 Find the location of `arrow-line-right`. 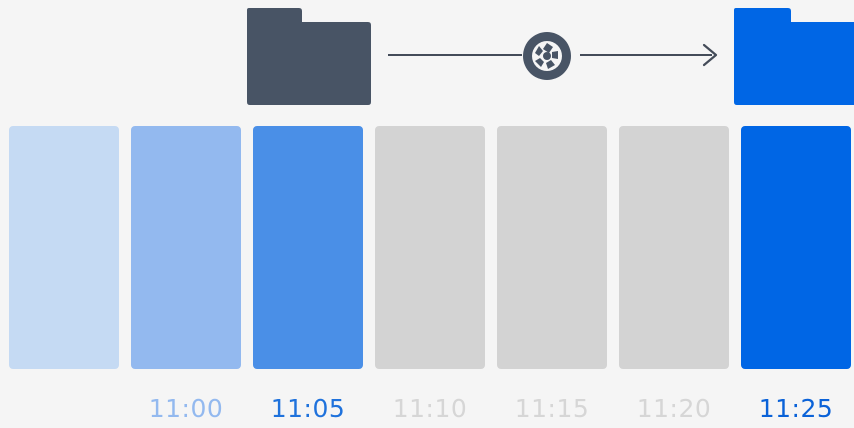

arrow-line-right is located at coordinates (646, 55).